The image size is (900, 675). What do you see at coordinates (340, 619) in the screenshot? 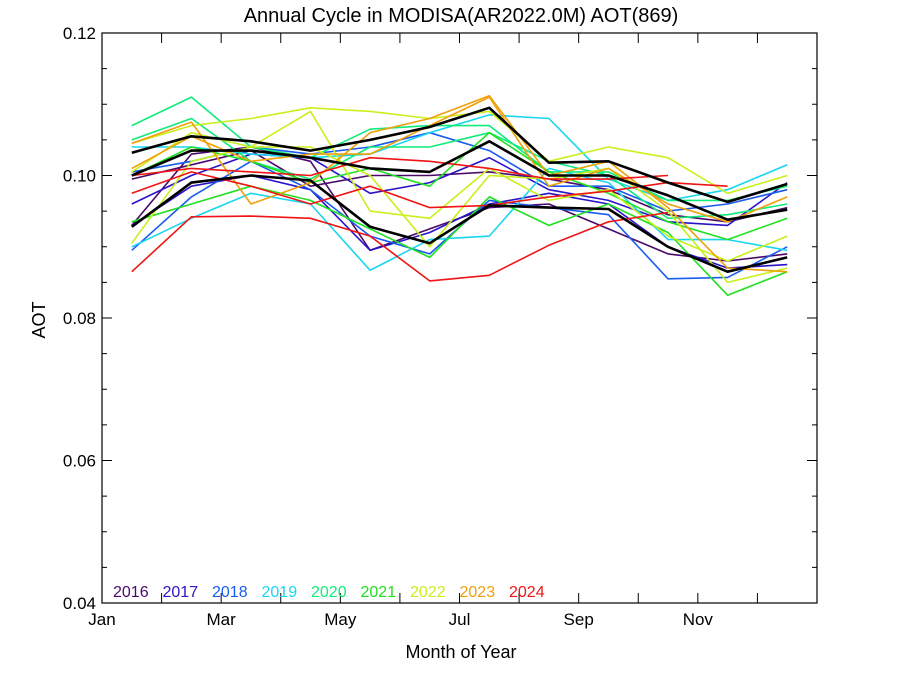
I see `x-tick-label: May` at bounding box center [340, 619].